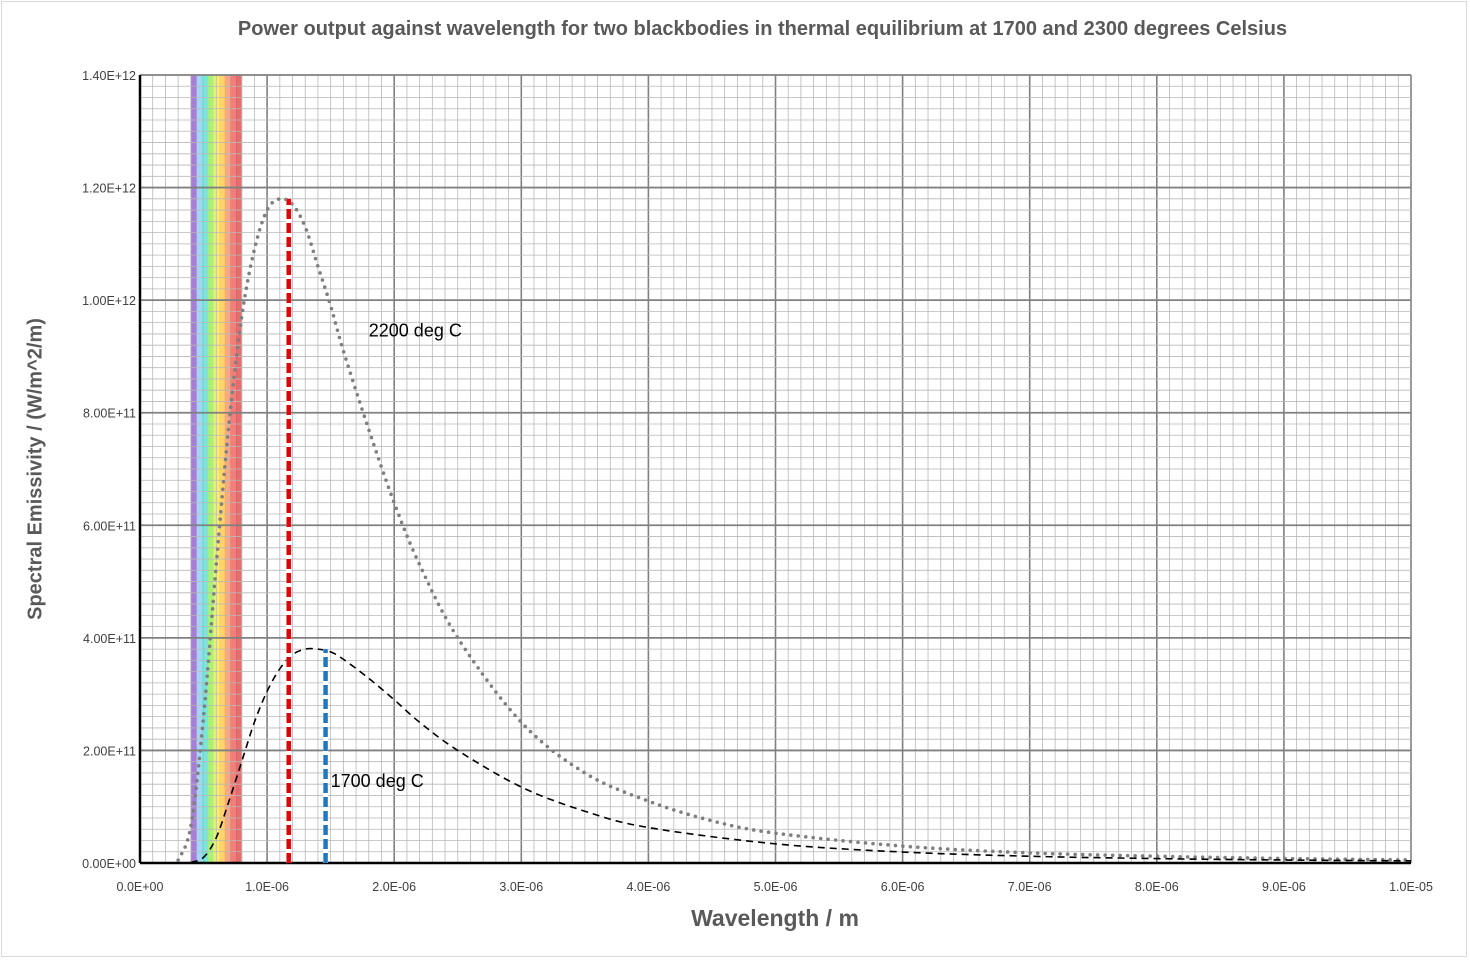 This screenshot has width=1470, height=960. I want to click on annotations: 2200 deg C 1700 deg C, so click(396, 556).